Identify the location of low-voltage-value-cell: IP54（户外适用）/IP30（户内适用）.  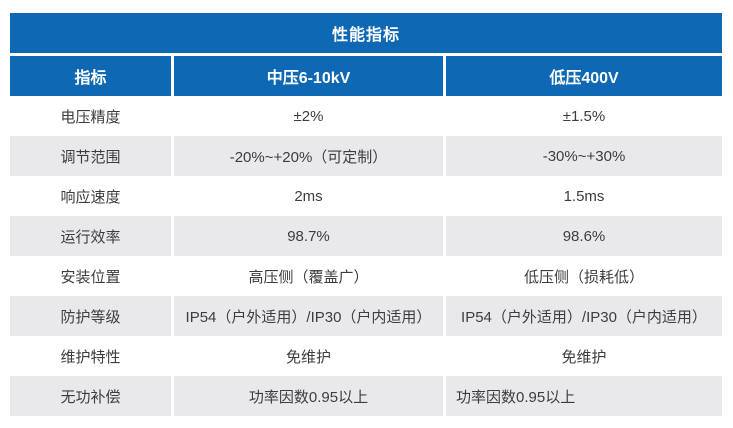
(584, 316).